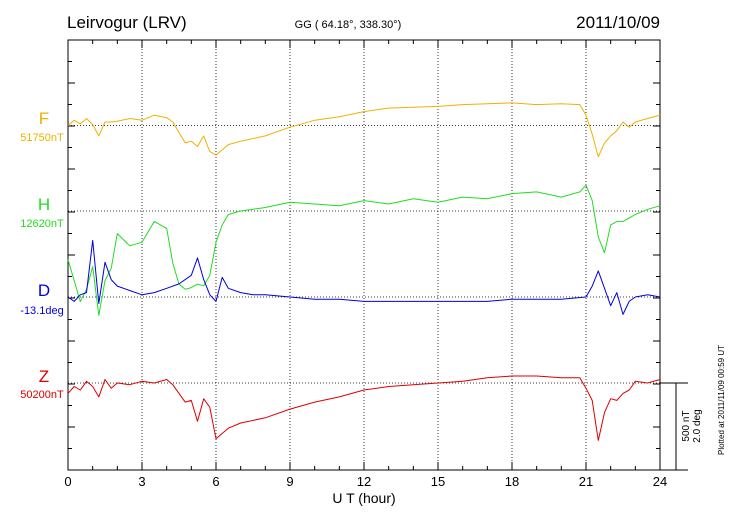 The width and height of the screenshot is (730, 520). What do you see at coordinates (215, 481) in the screenshot?
I see `x-tick-label: 6` at bounding box center [215, 481].